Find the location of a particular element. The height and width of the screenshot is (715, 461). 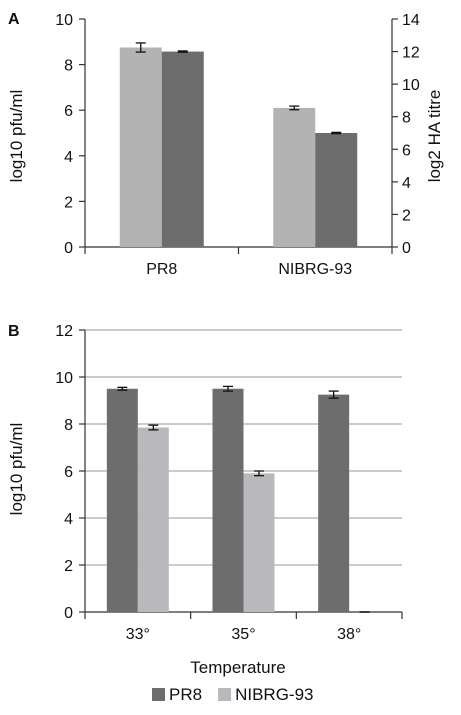

chart-b-y-tick-label: 4 is located at coordinates (68, 519).